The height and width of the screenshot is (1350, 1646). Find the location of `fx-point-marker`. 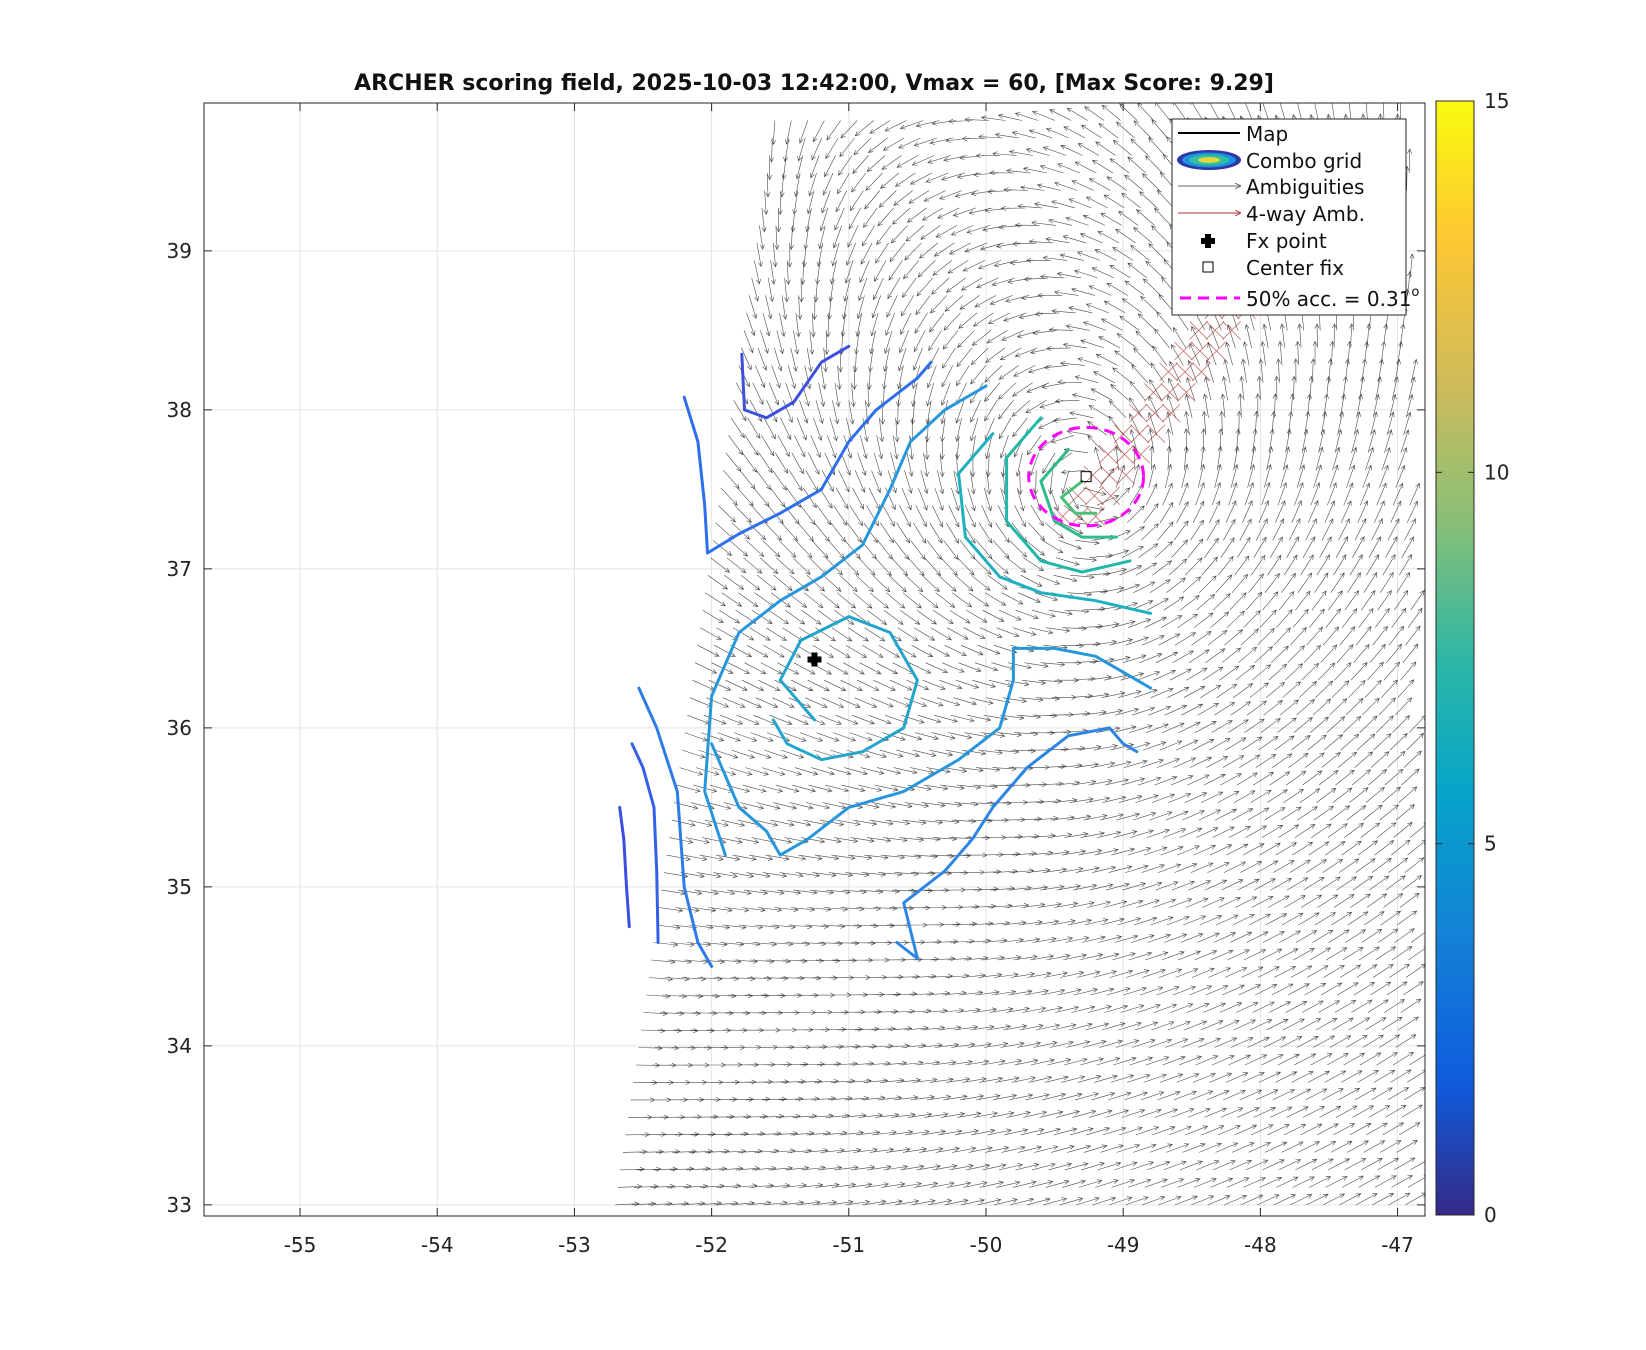

fx-point-marker is located at coordinates (814, 659).